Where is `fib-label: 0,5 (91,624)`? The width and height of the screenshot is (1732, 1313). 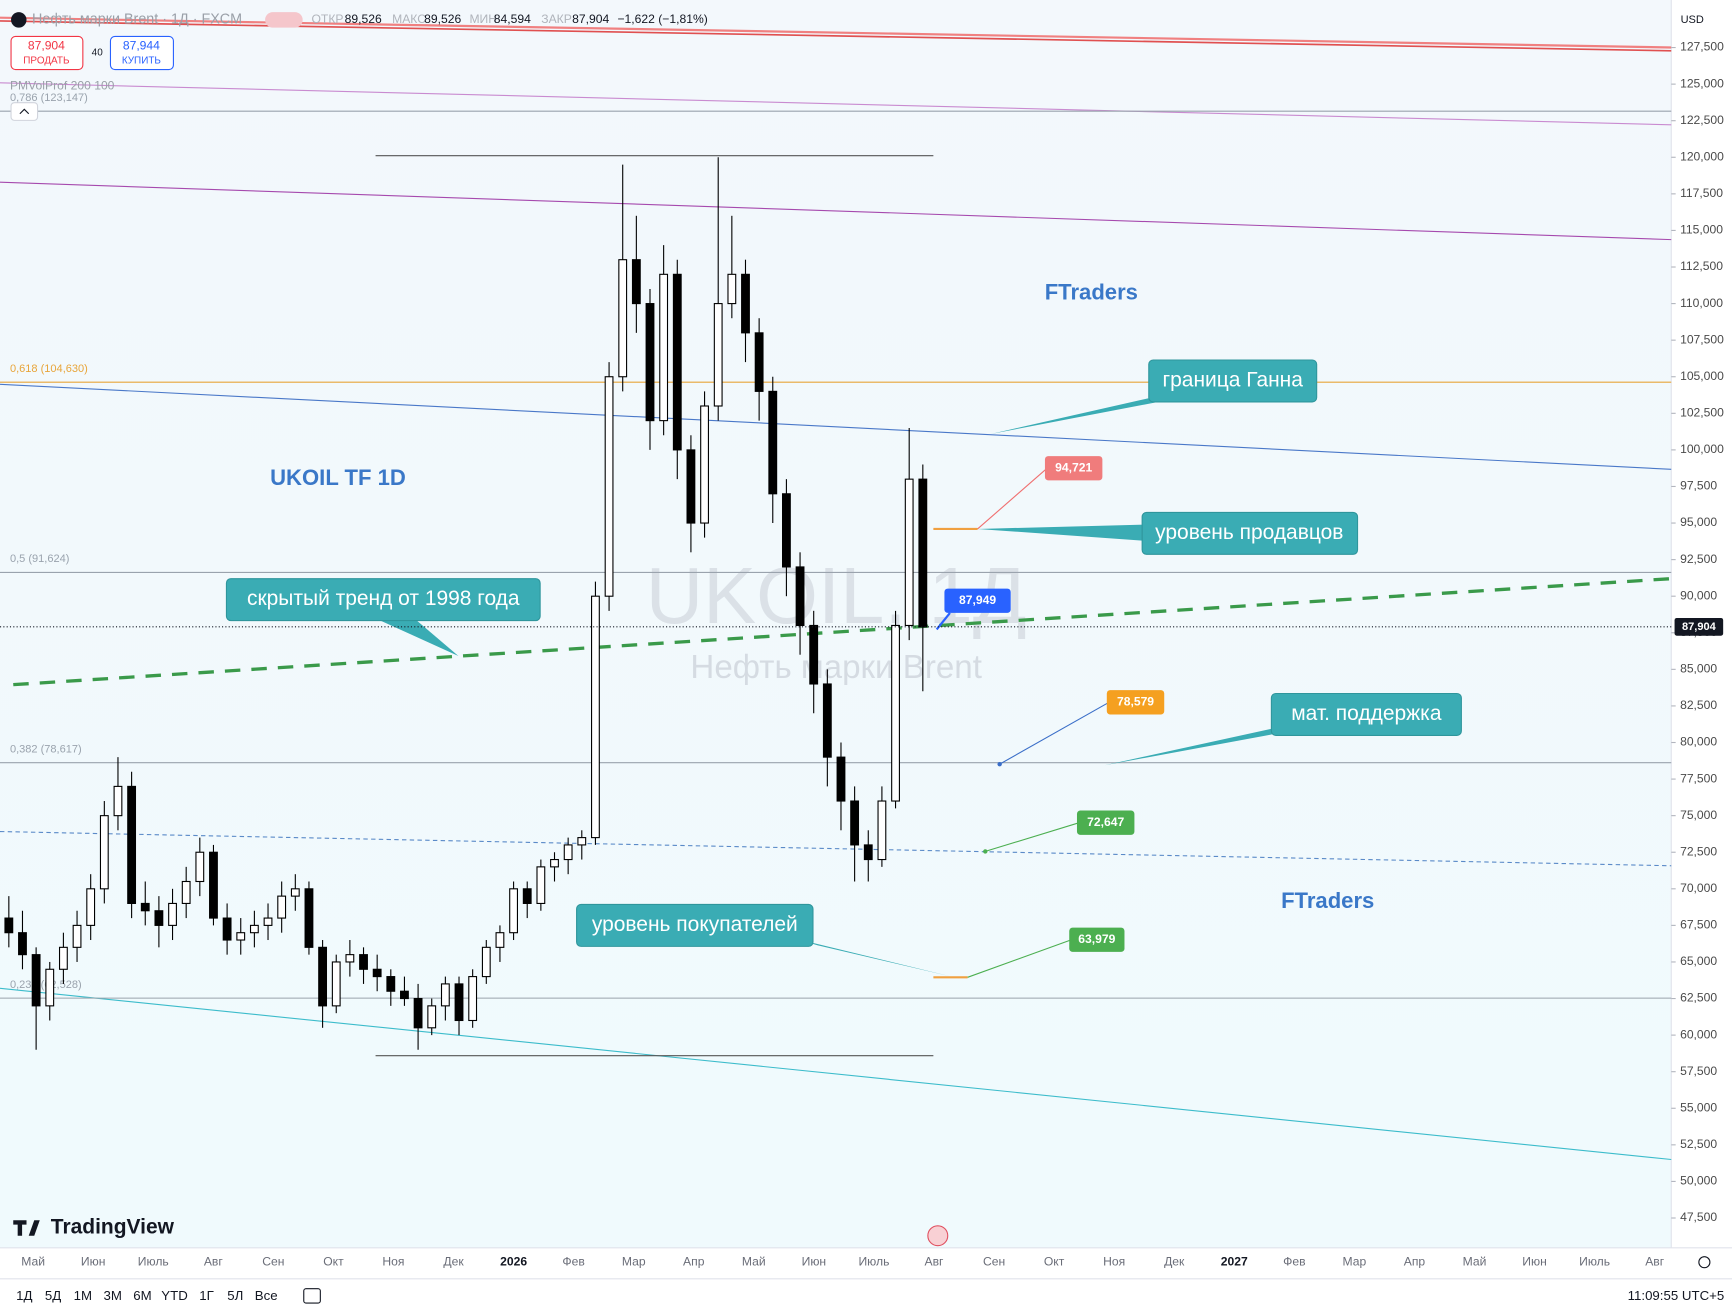
fib-label: 0,5 (91,624) is located at coordinates (40, 559).